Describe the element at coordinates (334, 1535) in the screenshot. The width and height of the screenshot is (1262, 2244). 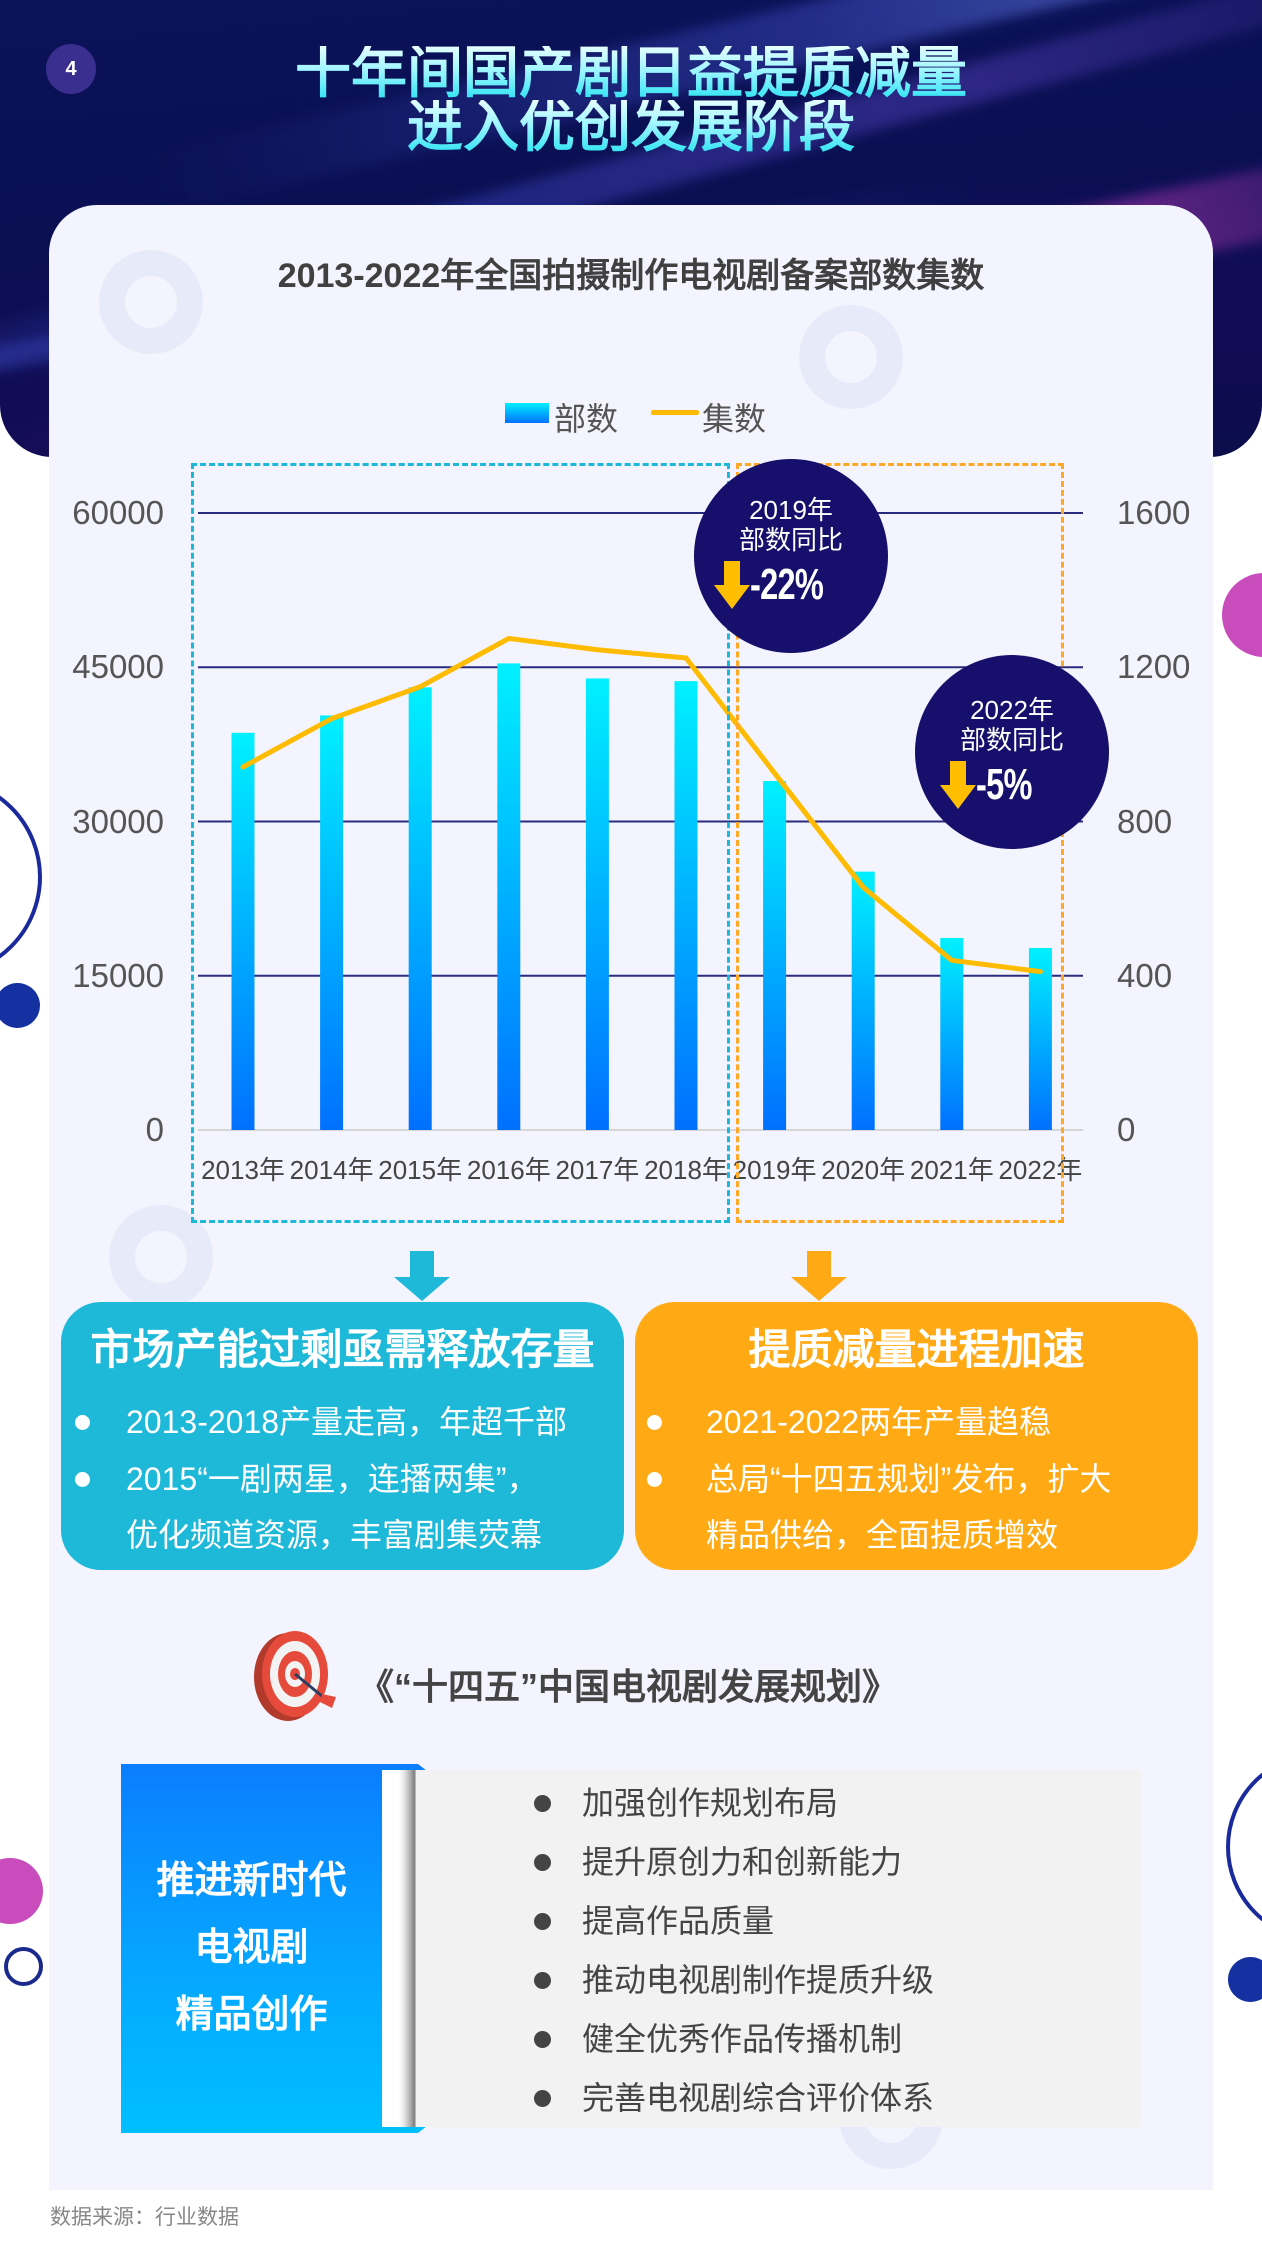
I see `bullet-text: 优化频道资源，丰富剧集荧幕` at that location.